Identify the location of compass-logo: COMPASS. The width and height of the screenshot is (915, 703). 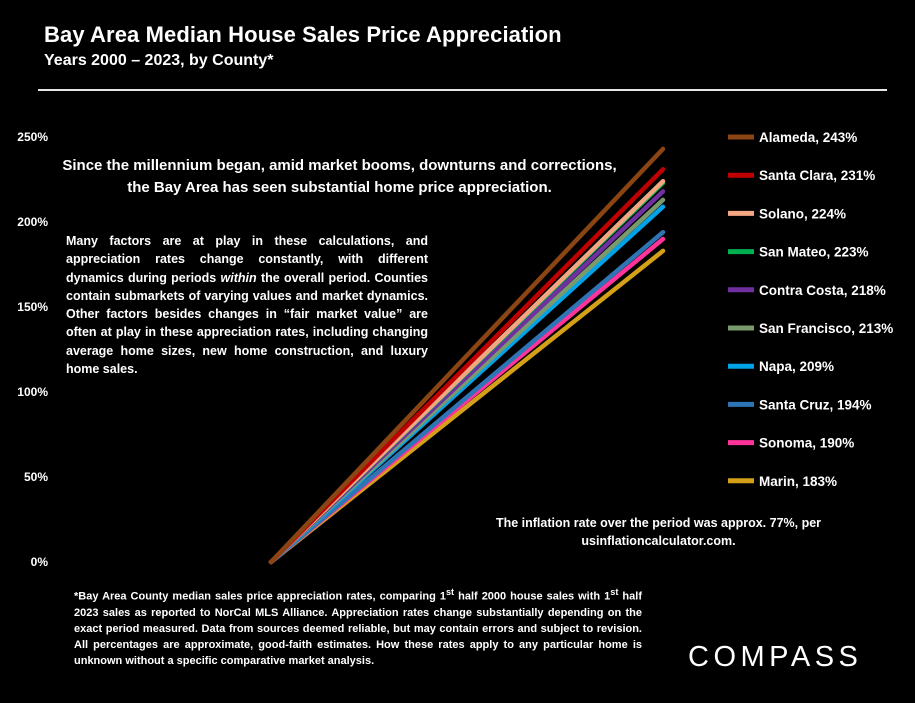
(775, 657).